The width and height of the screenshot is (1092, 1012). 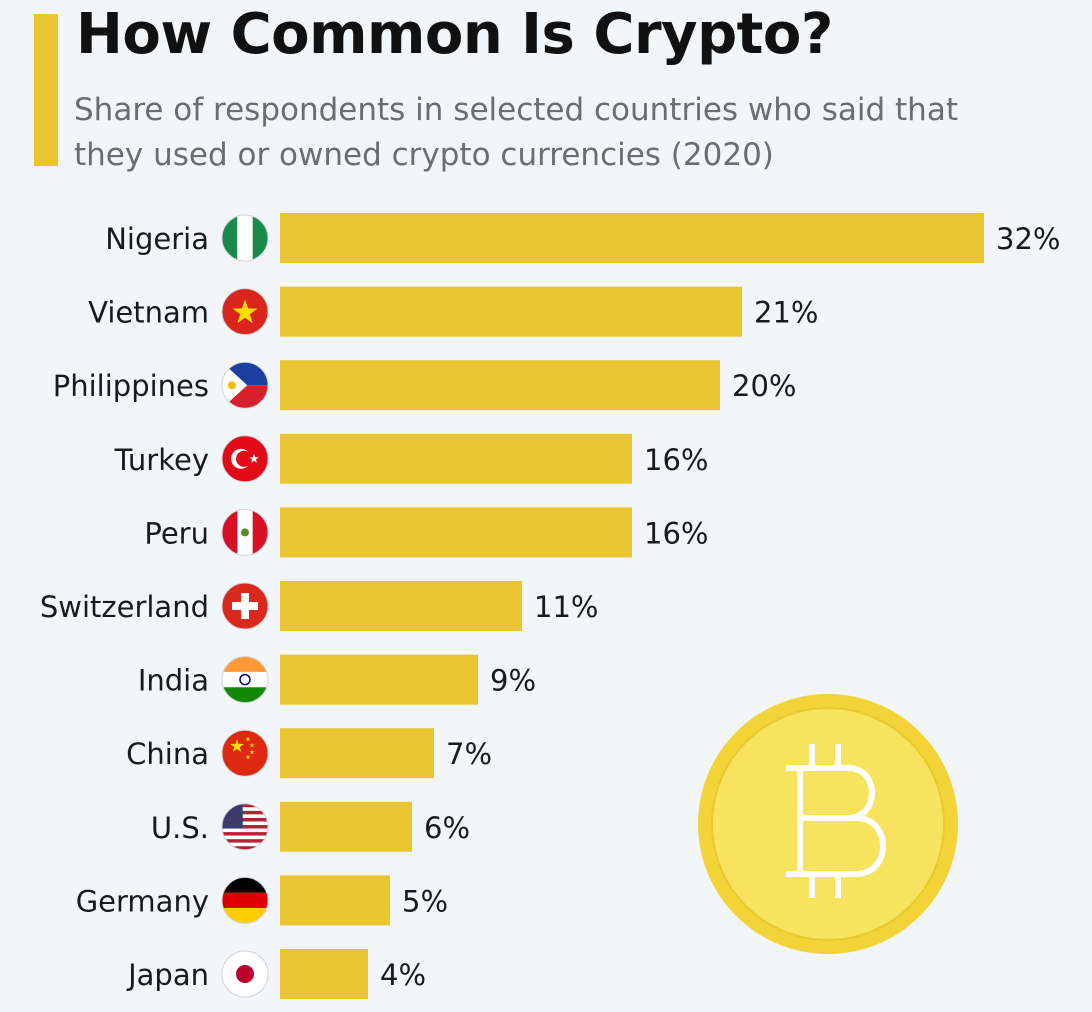 What do you see at coordinates (131, 386) in the screenshot?
I see `category-label: Philippines` at bounding box center [131, 386].